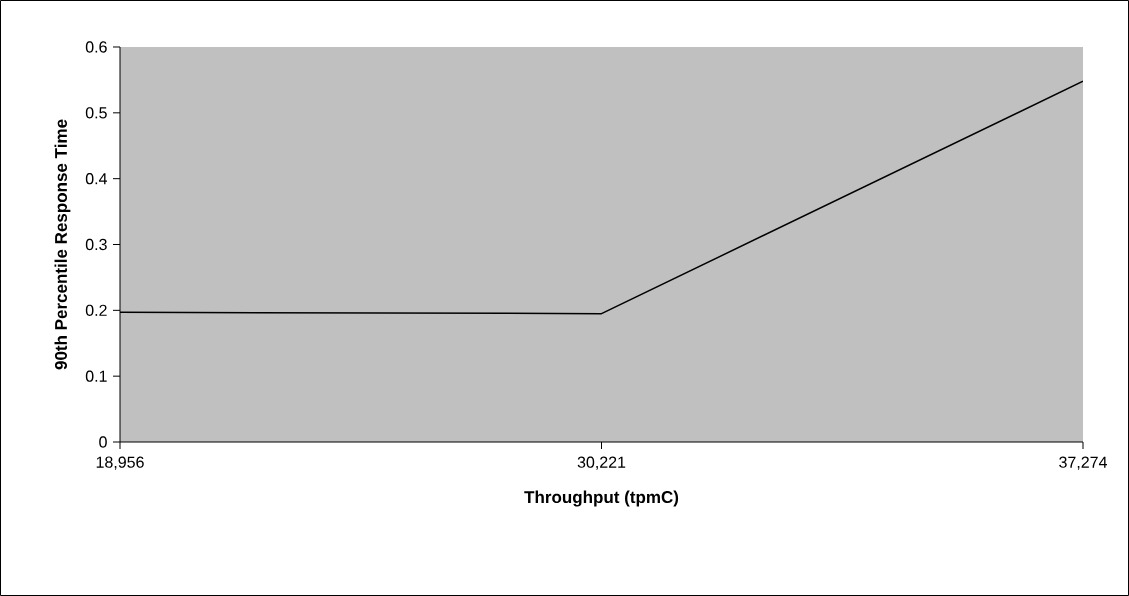 This screenshot has width=1129, height=596. I want to click on y-tick-label: 0.4, so click(96, 179).